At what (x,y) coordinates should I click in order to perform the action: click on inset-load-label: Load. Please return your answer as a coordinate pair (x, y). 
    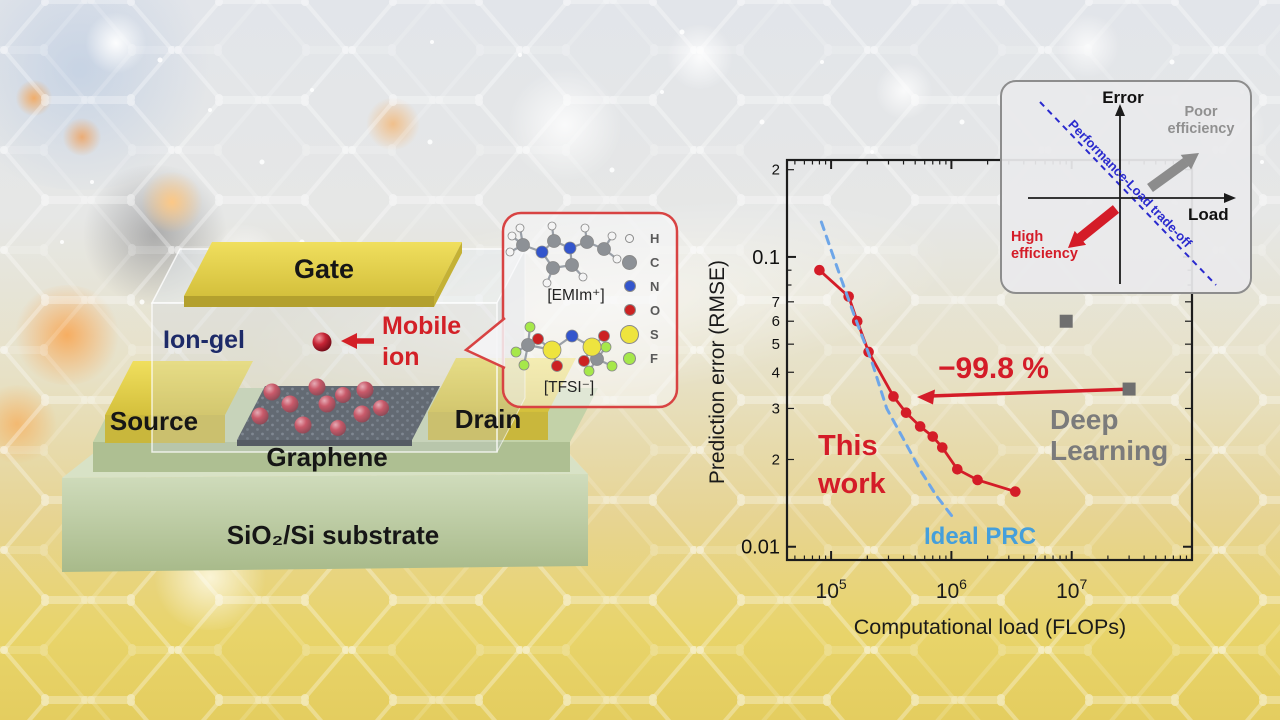
    Looking at the image, I should click on (1208, 214).